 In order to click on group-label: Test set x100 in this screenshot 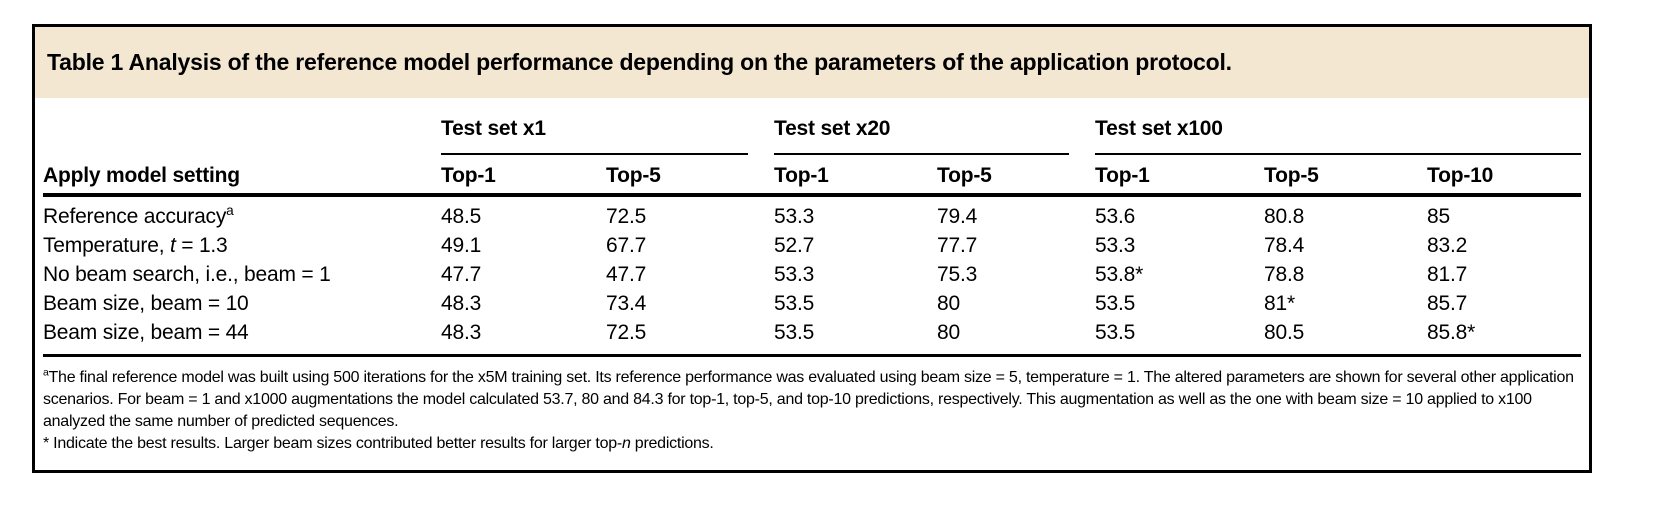, I will do `click(1338, 136)`.